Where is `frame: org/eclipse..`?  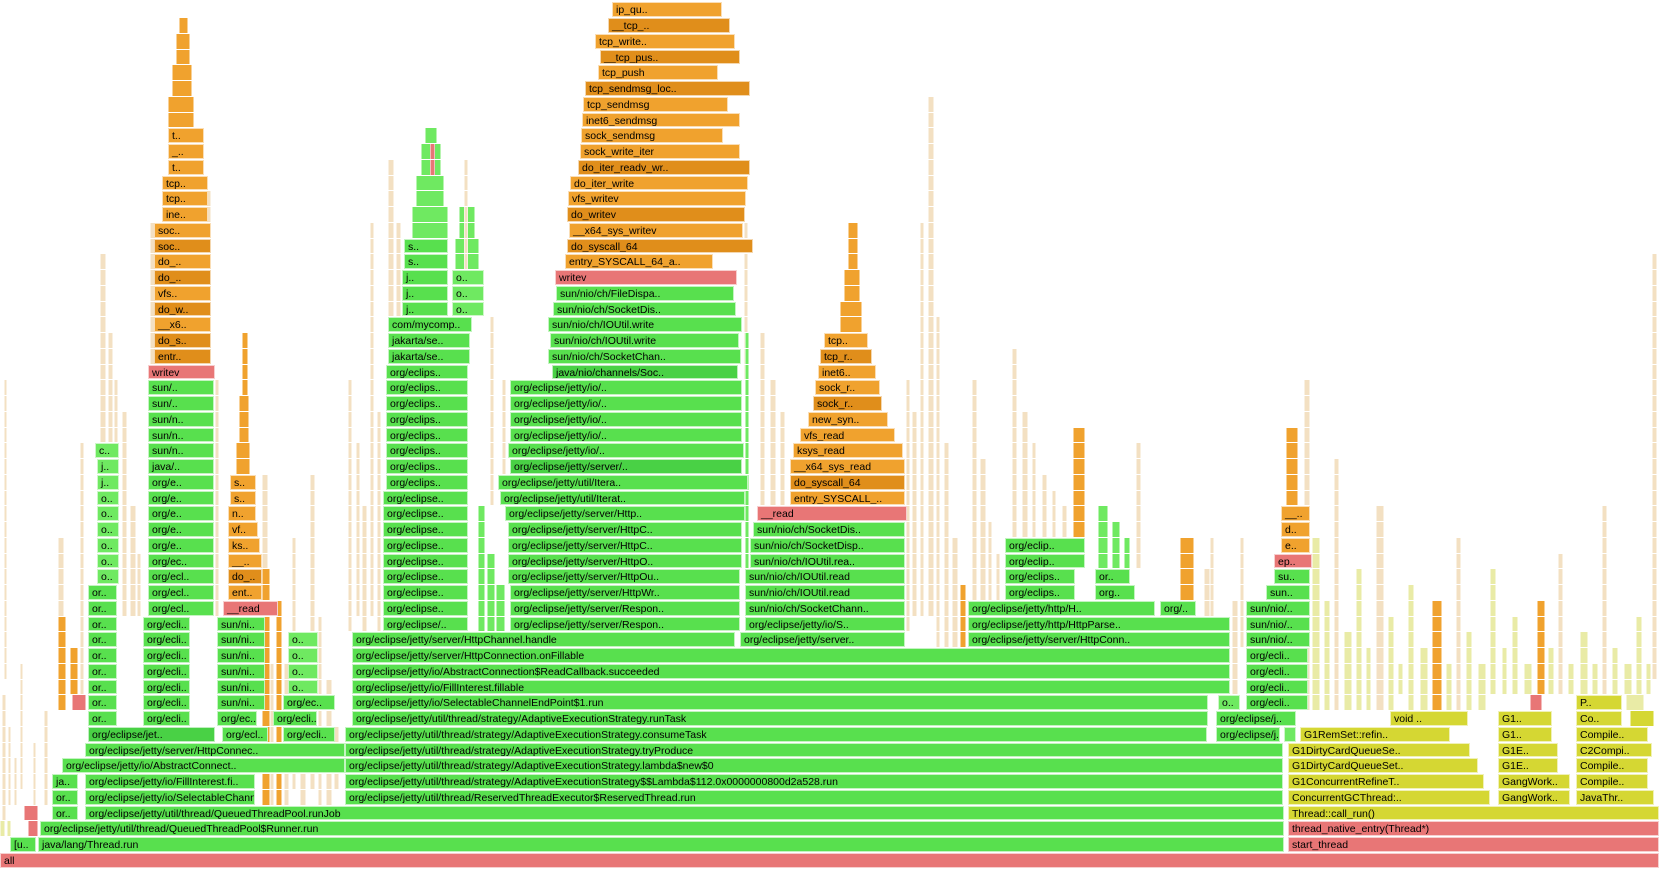 frame: org/eclipse.. is located at coordinates (425, 577).